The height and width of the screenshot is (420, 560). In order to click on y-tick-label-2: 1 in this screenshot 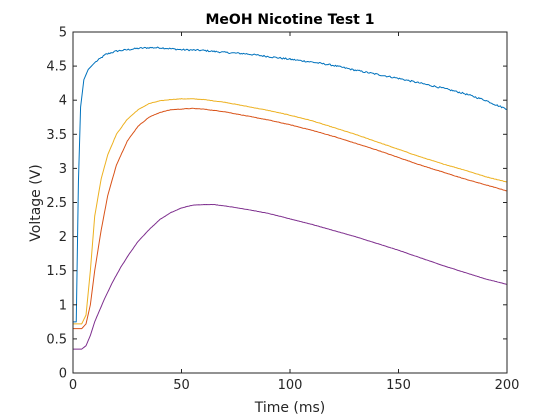, I will do `click(63, 305)`.